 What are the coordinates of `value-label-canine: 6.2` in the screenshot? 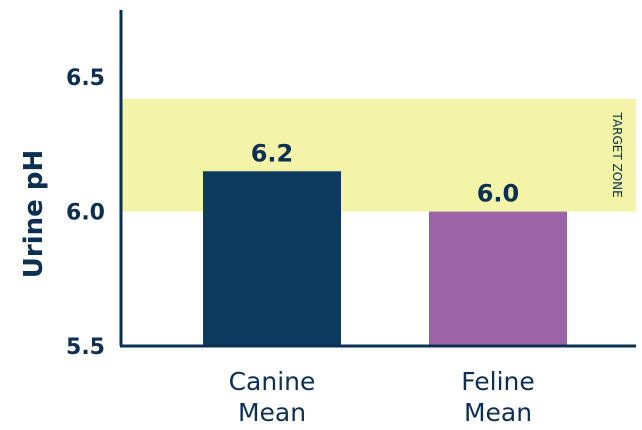 It's located at (272, 153).